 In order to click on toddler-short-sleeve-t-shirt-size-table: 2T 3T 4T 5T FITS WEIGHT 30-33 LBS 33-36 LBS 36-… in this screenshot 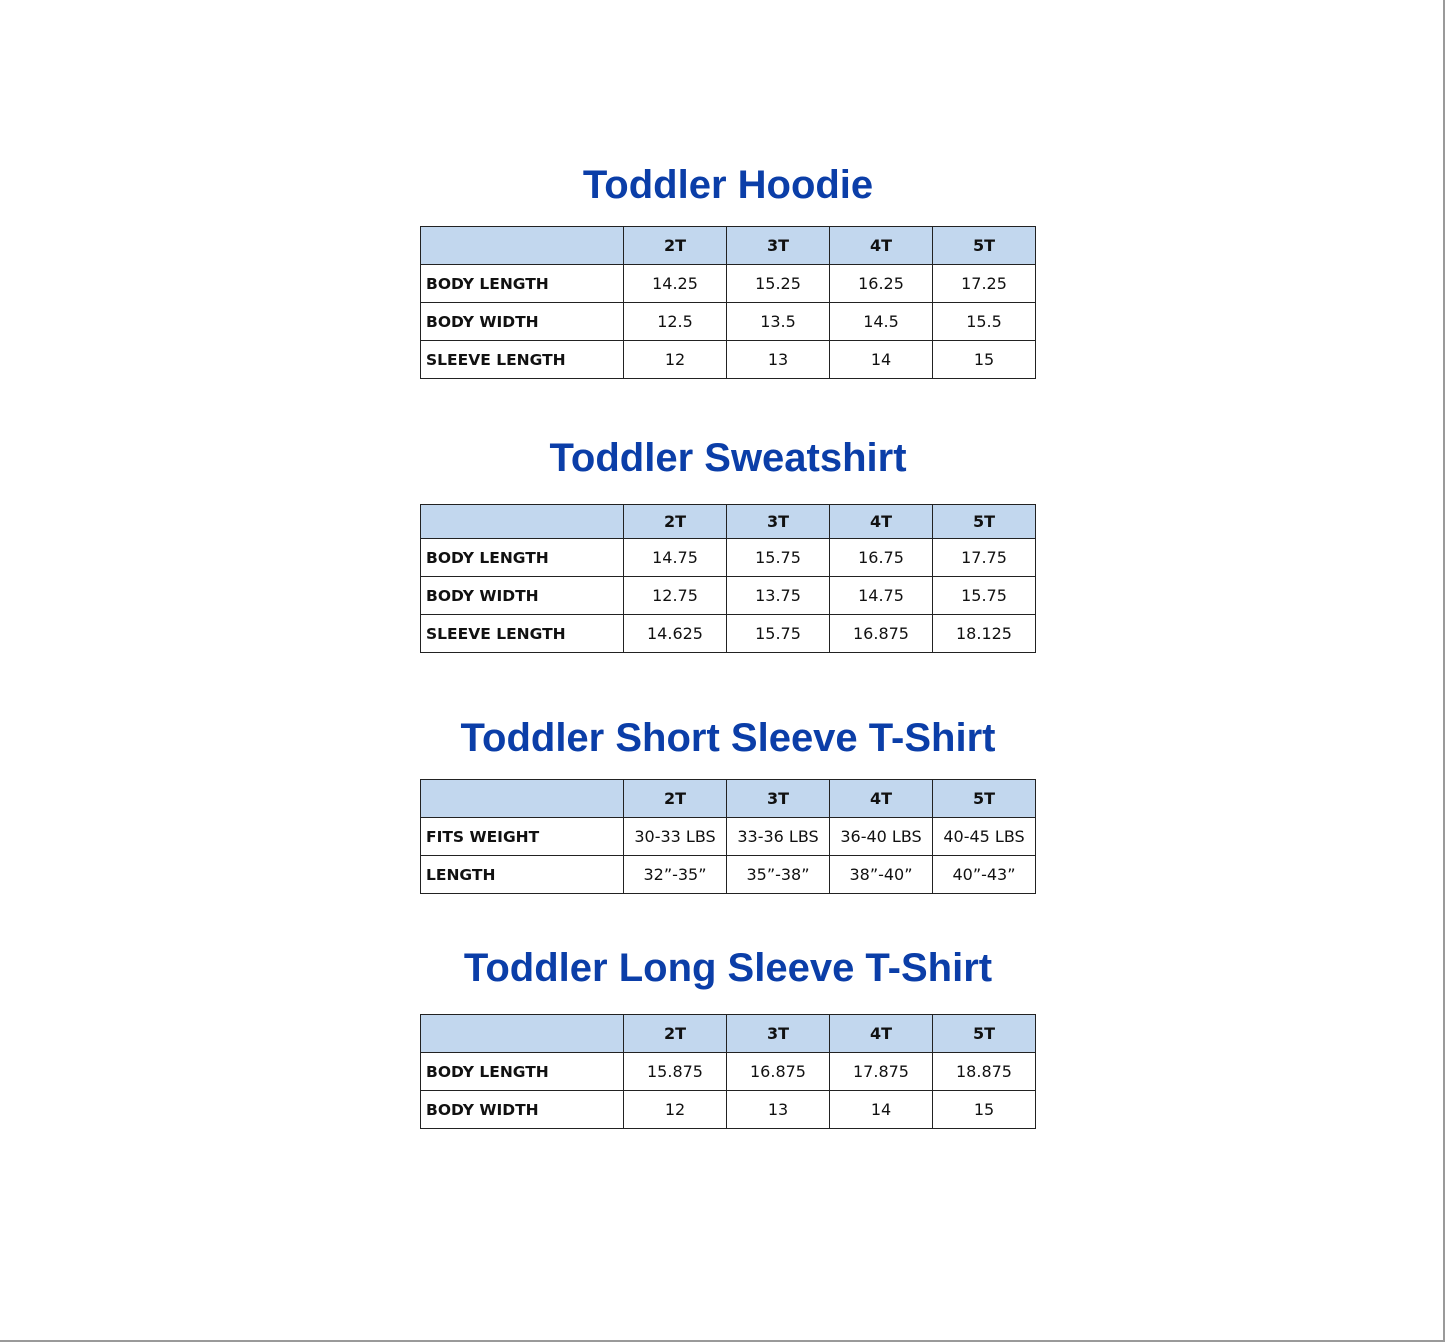, I will do `click(728, 836)`.